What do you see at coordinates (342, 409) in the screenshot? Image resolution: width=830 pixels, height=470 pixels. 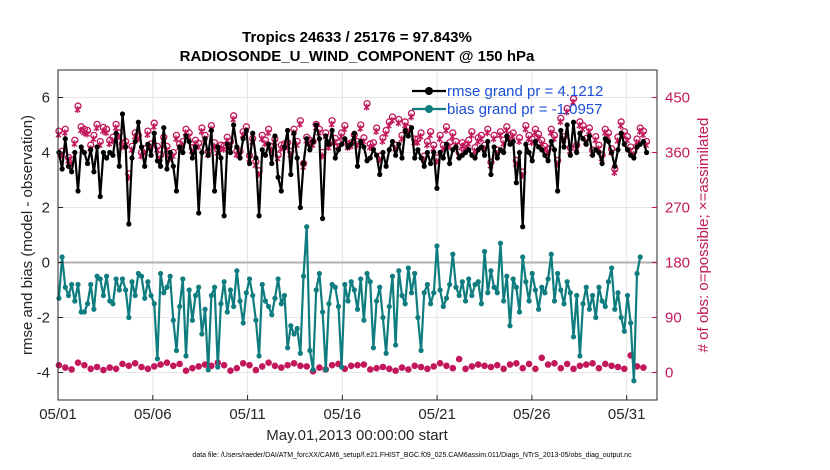 I see `x-axis: 05/01 05/06 05/11 05/16 05/21 05/26 05/31` at bounding box center [342, 409].